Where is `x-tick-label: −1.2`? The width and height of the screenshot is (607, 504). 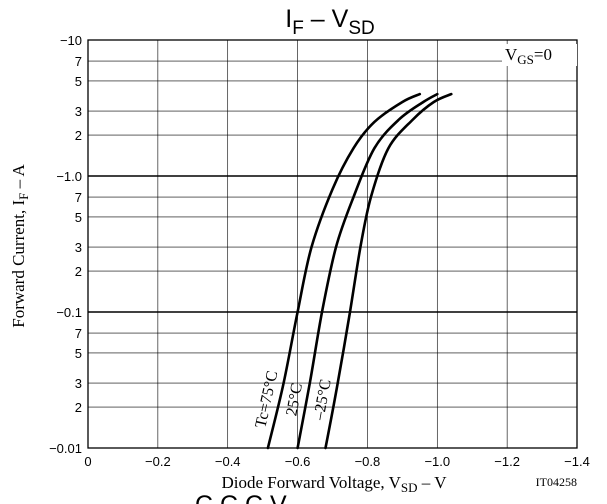
x-tick-label: −1.2 is located at coordinates (507, 461).